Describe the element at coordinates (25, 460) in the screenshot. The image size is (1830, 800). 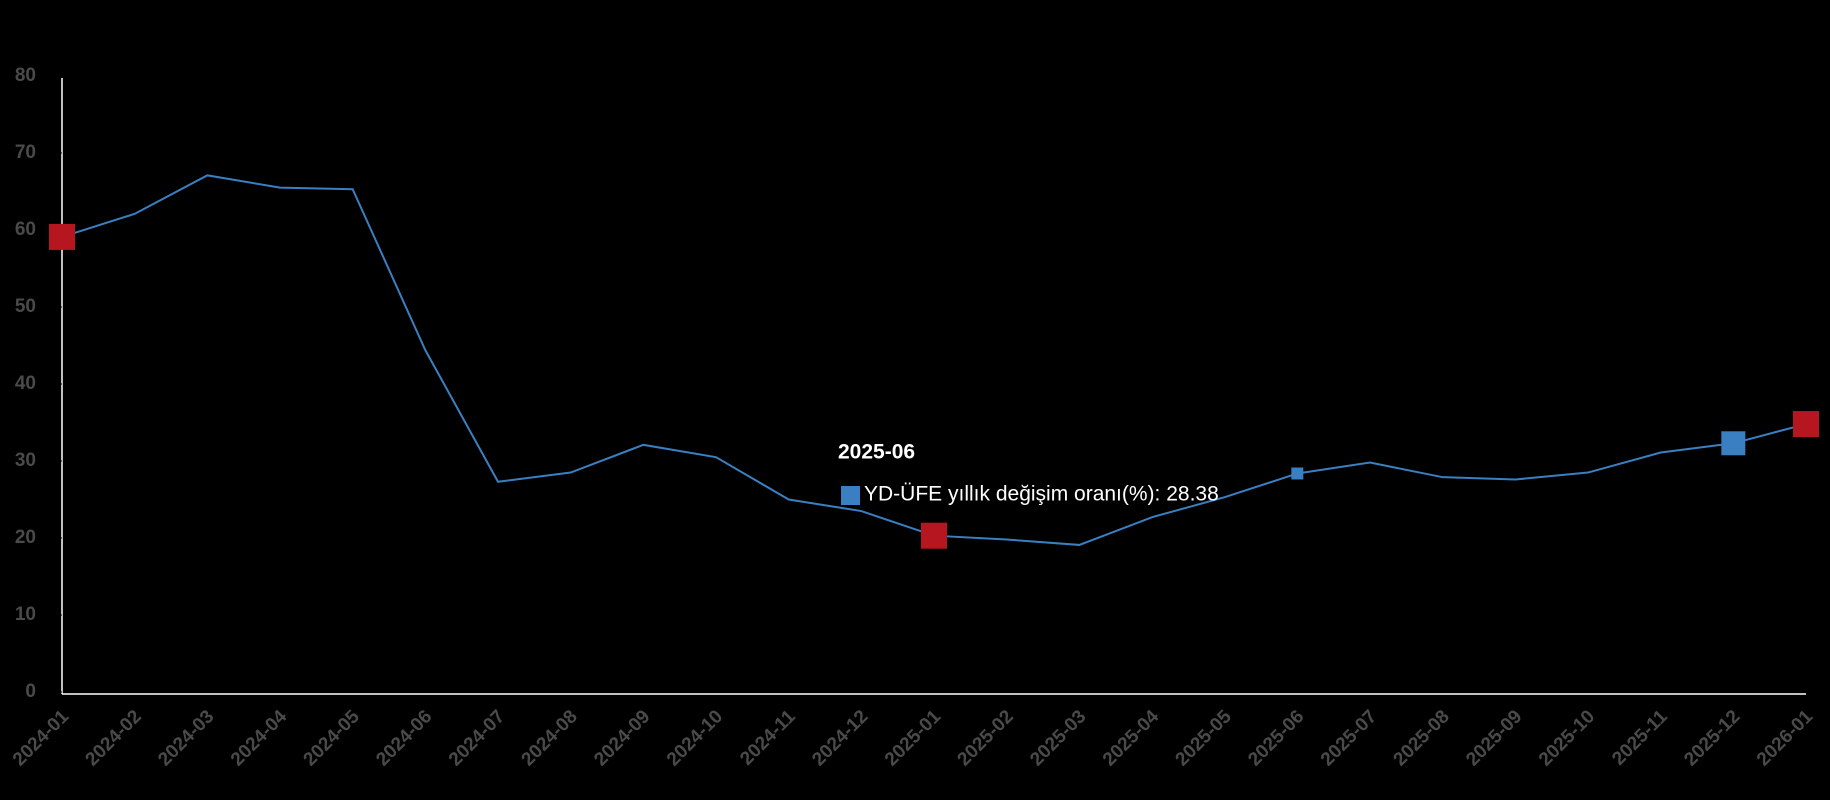
I see `y-tick-label: 30` at that location.